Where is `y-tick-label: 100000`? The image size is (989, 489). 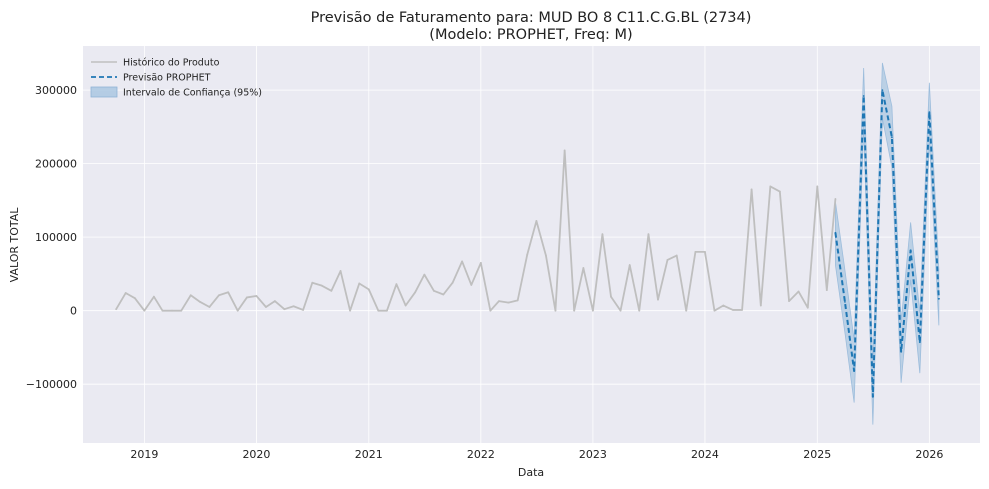
y-tick-label: 100000 is located at coordinates (56, 237).